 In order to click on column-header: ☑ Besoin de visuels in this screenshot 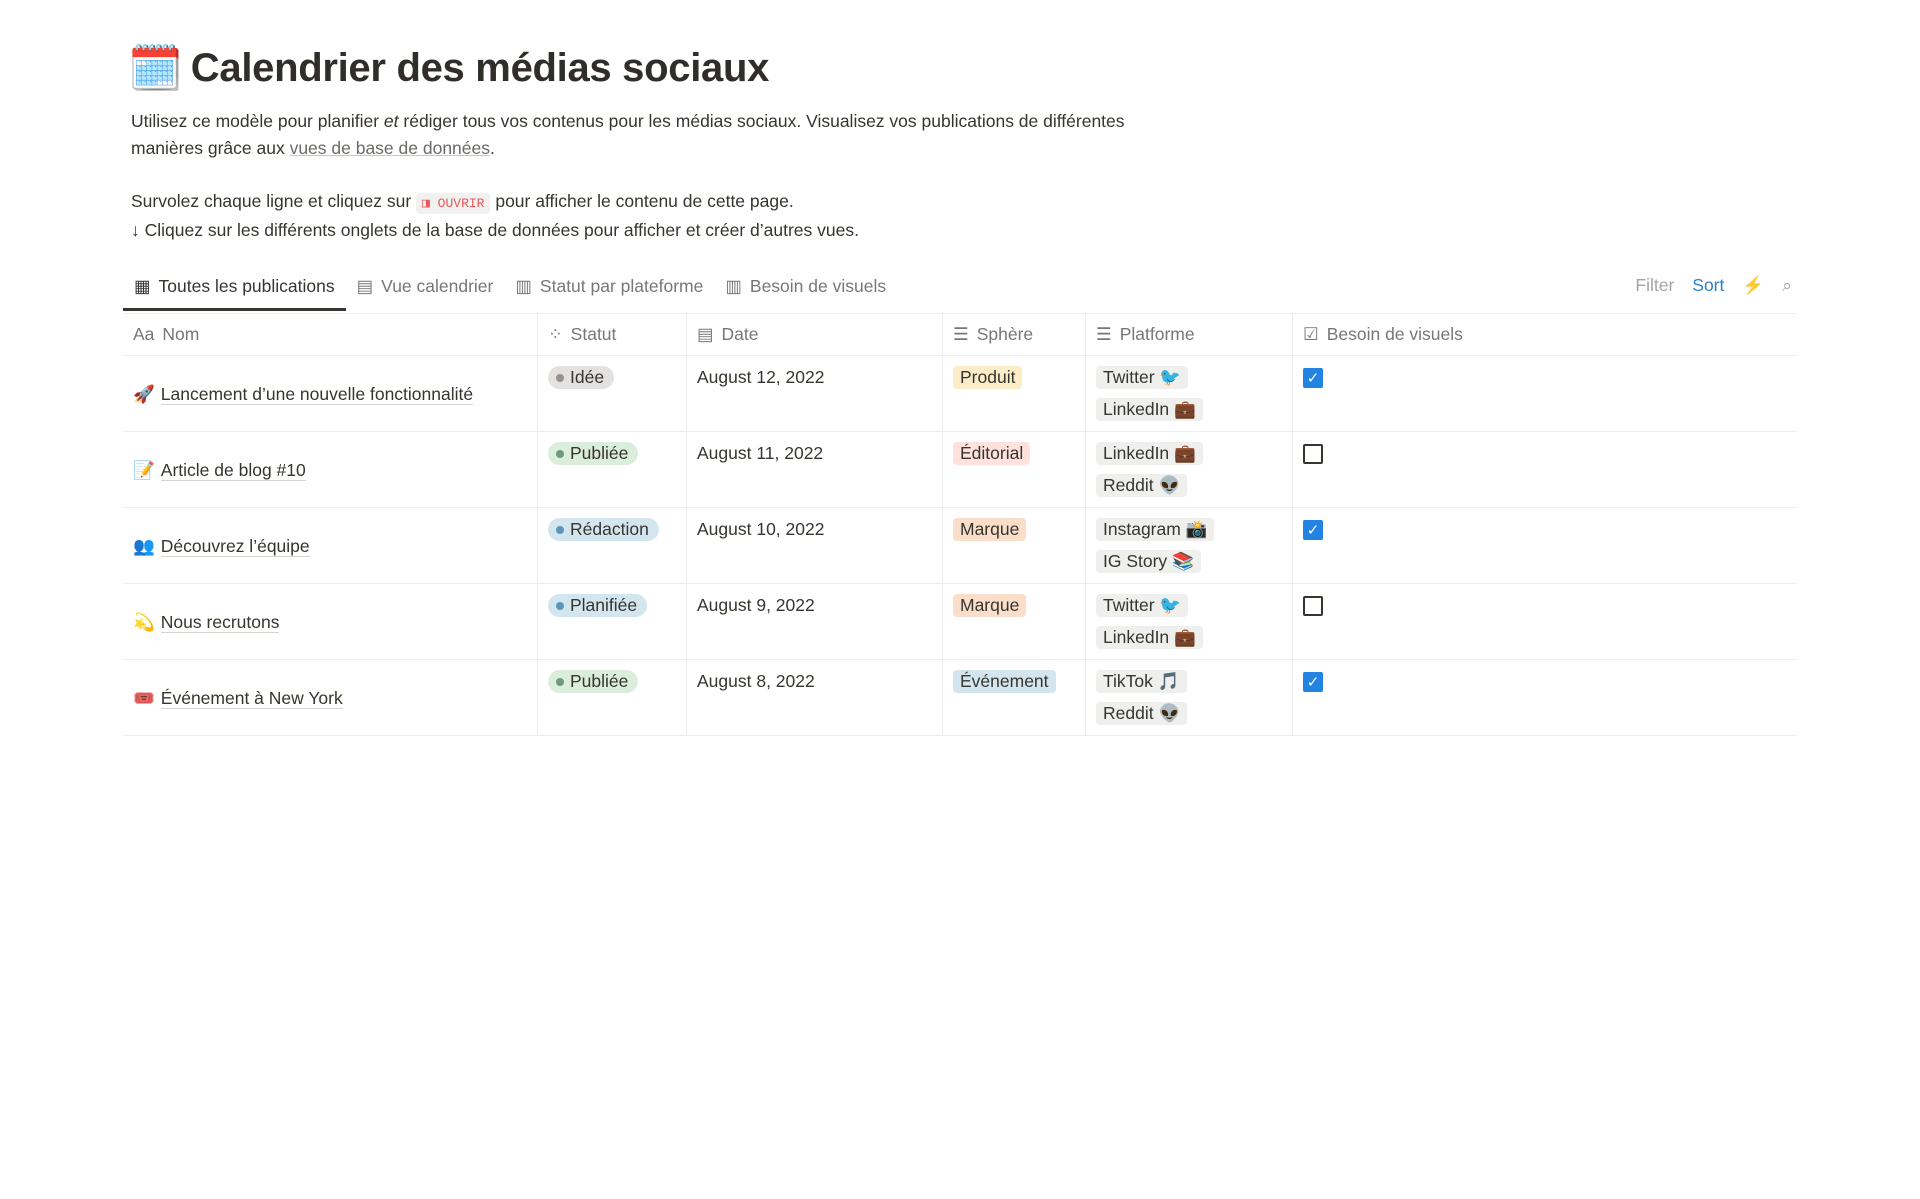, I will do `click(1545, 334)`.